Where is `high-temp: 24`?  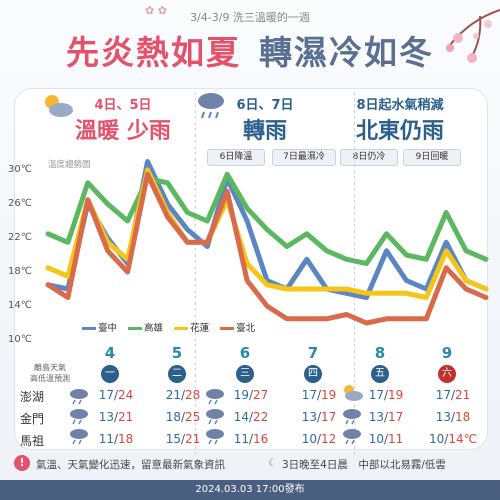
high-temp: 24 is located at coordinates (126, 395).